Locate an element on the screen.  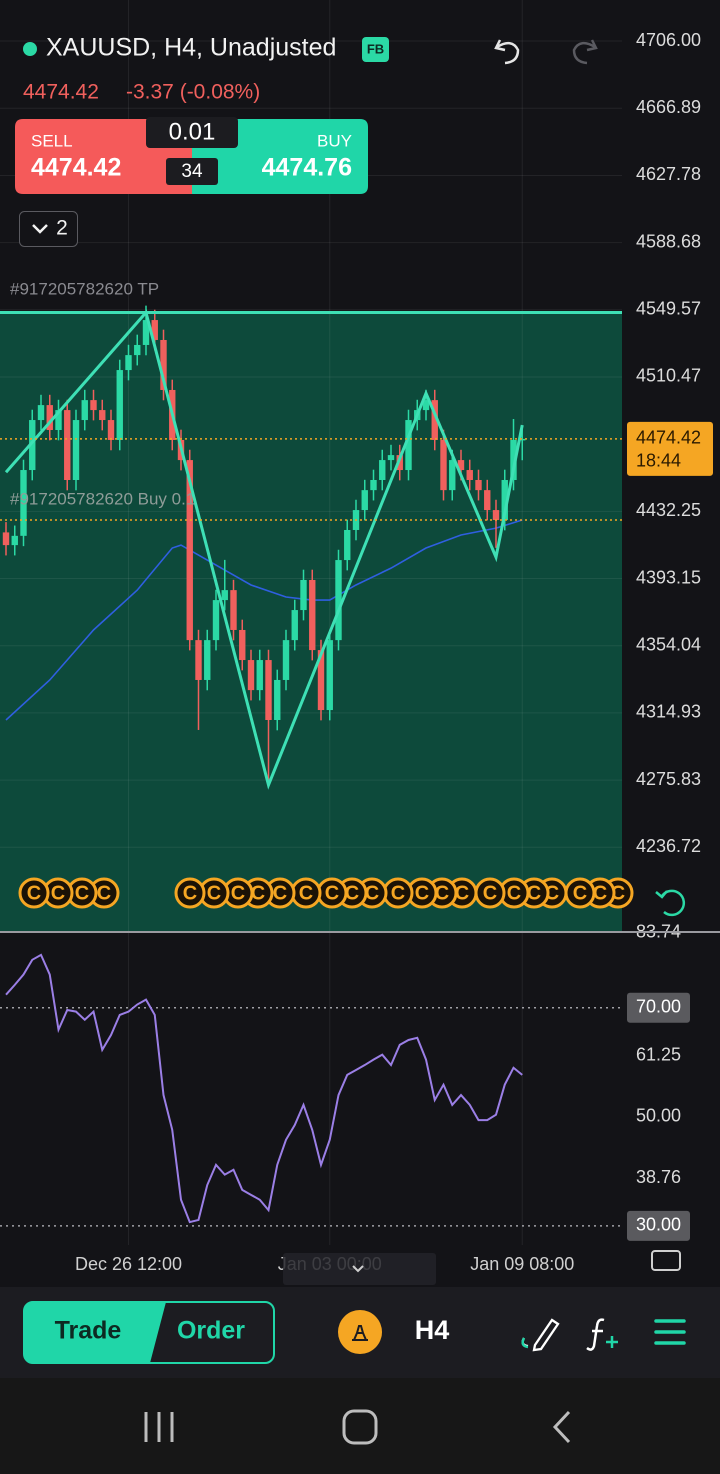
undo-button is located at coordinates (507, 52).